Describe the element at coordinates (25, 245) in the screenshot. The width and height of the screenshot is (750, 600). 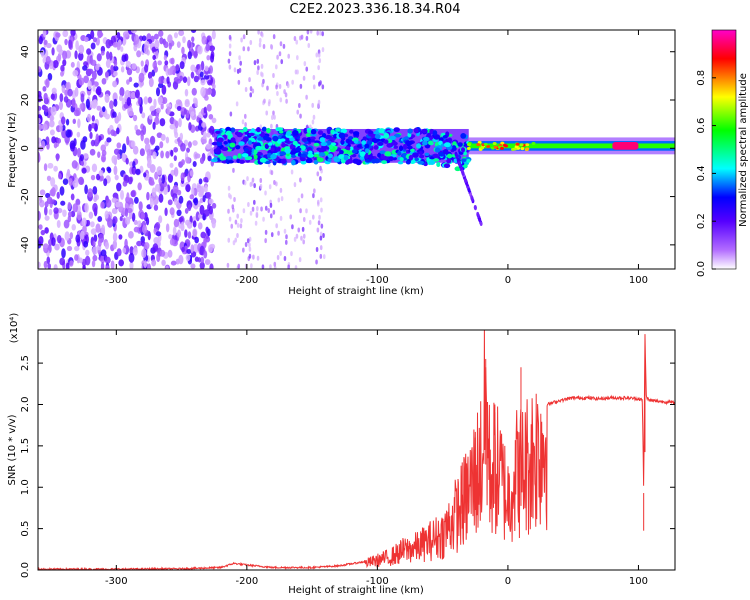
I see `spectrogram-y-tick-label: -40` at that location.